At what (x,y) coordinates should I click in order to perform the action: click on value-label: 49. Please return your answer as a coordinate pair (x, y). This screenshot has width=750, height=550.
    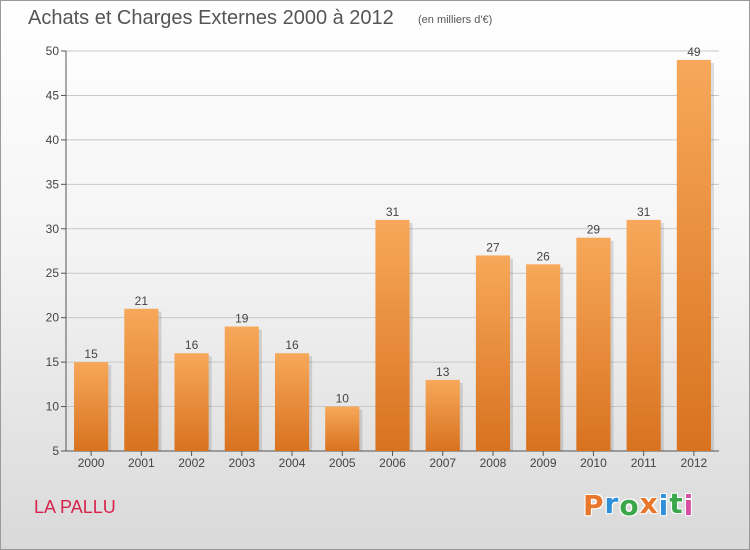
    Looking at the image, I should click on (694, 52).